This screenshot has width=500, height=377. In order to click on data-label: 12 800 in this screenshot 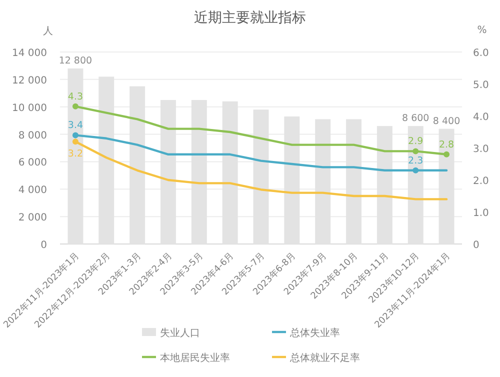, I will do `click(75, 60)`.